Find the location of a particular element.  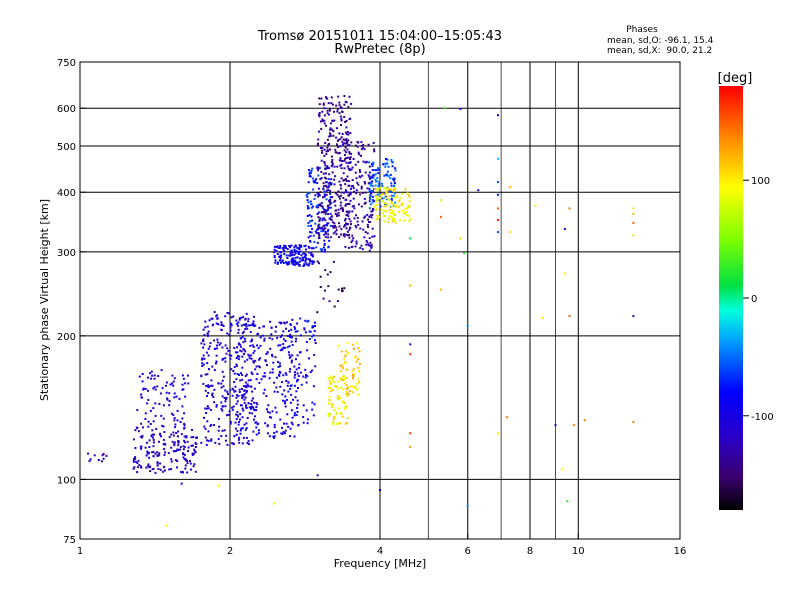

y-tick-label: 750 is located at coordinates (66, 63).